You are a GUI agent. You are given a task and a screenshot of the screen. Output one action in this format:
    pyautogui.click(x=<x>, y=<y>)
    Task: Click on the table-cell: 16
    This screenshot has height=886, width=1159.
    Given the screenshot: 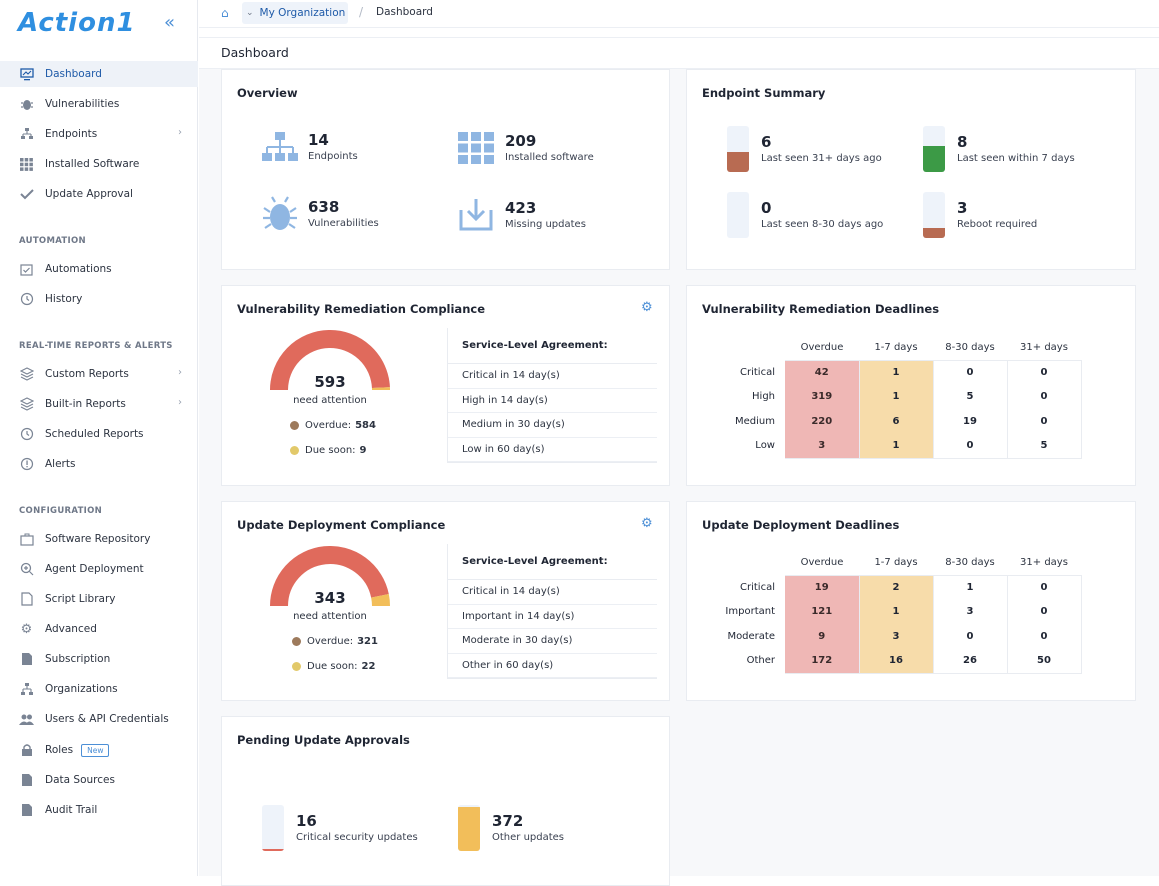 What is the action you would take?
    pyautogui.click(x=896, y=661)
    